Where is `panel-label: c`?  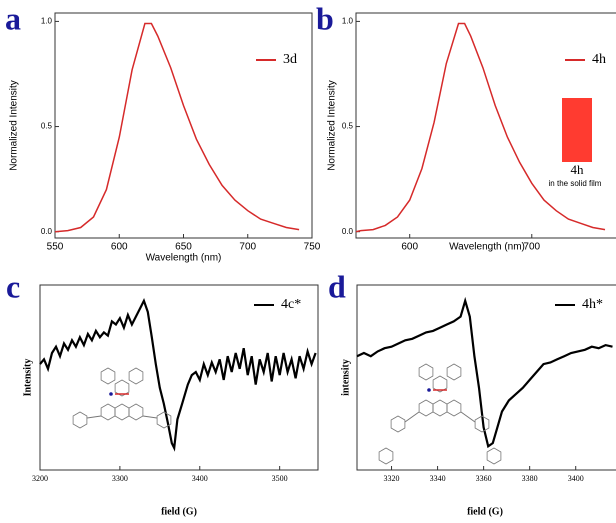
panel-label: c is located at coordinates (13, 286).